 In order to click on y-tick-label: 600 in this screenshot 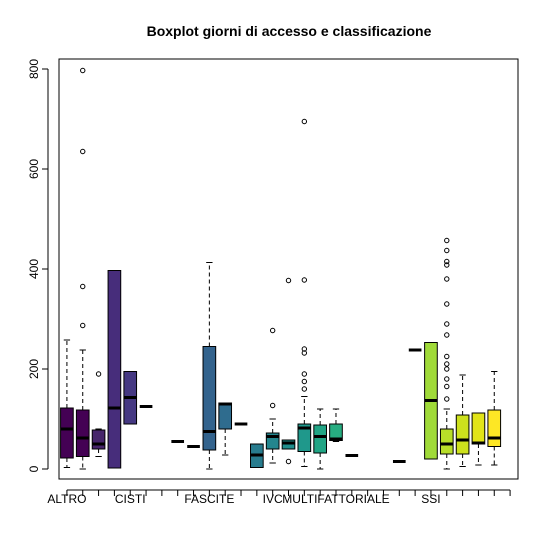, I will do `click(34, 169)`.